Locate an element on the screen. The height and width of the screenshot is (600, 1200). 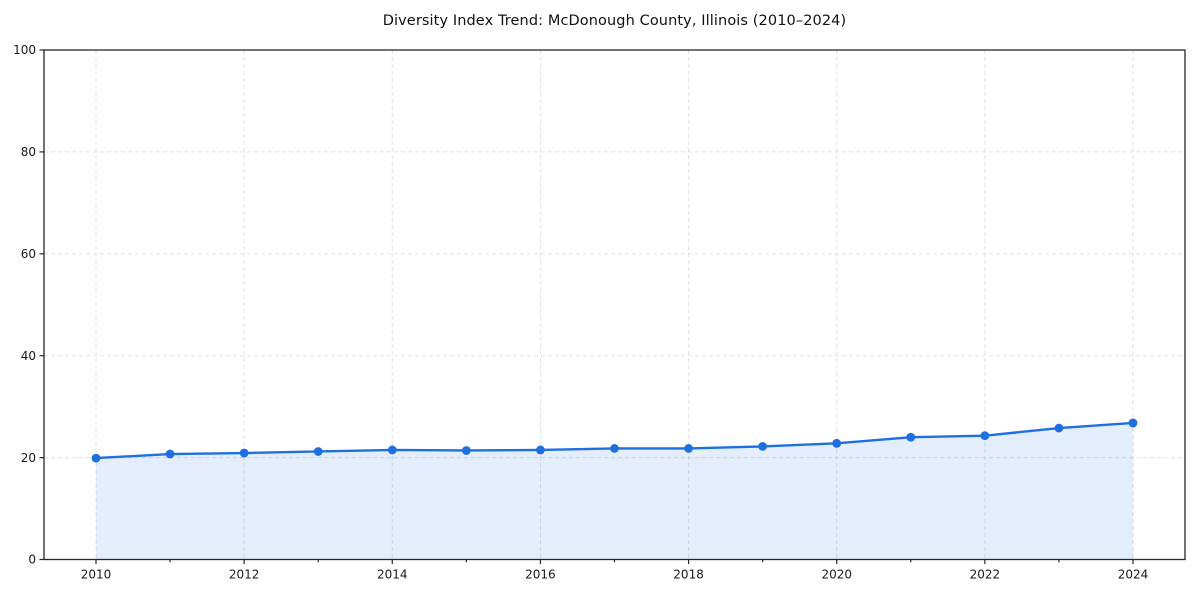
x-tick-label: 2022 is located at coordinates (985, 575).